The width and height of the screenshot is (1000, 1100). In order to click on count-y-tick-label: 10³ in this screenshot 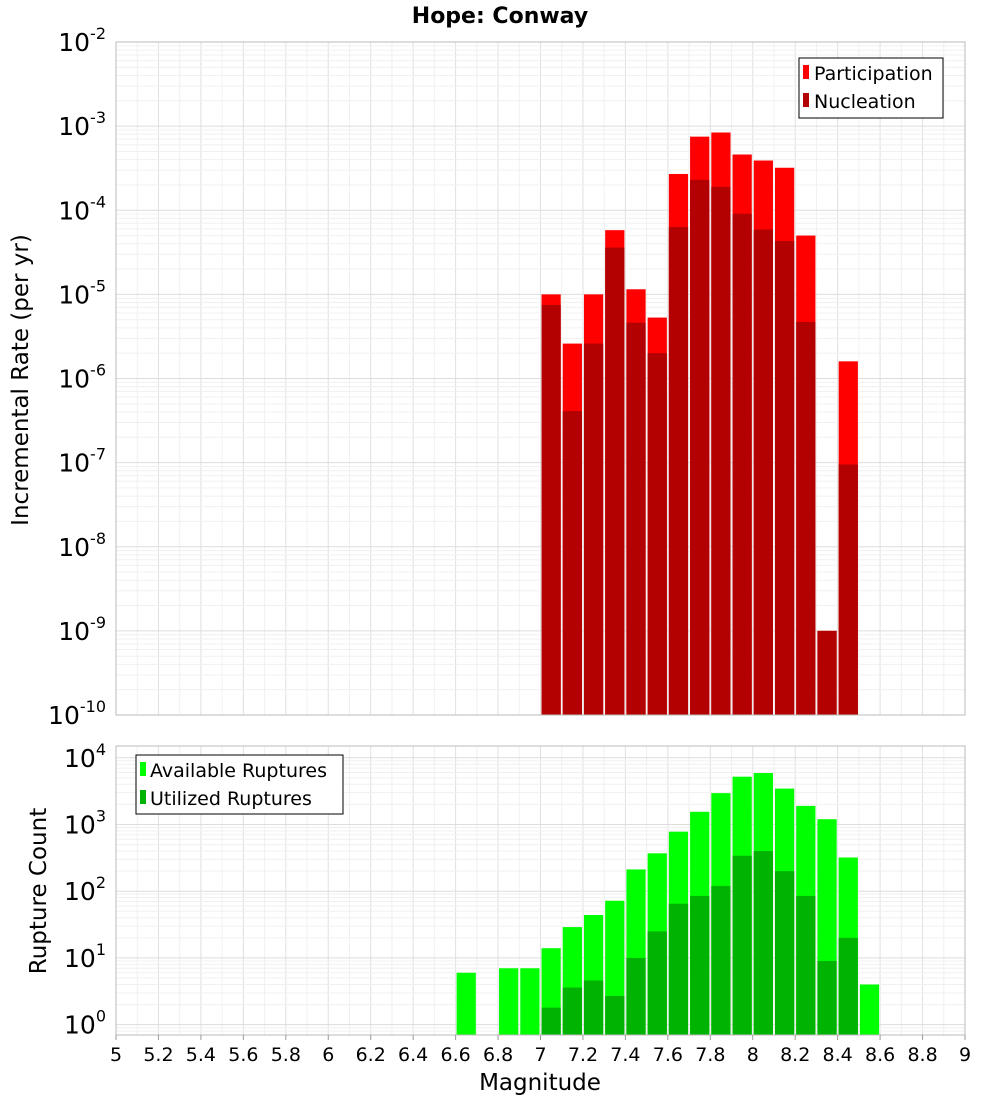, I will do `click(85, 822)`.